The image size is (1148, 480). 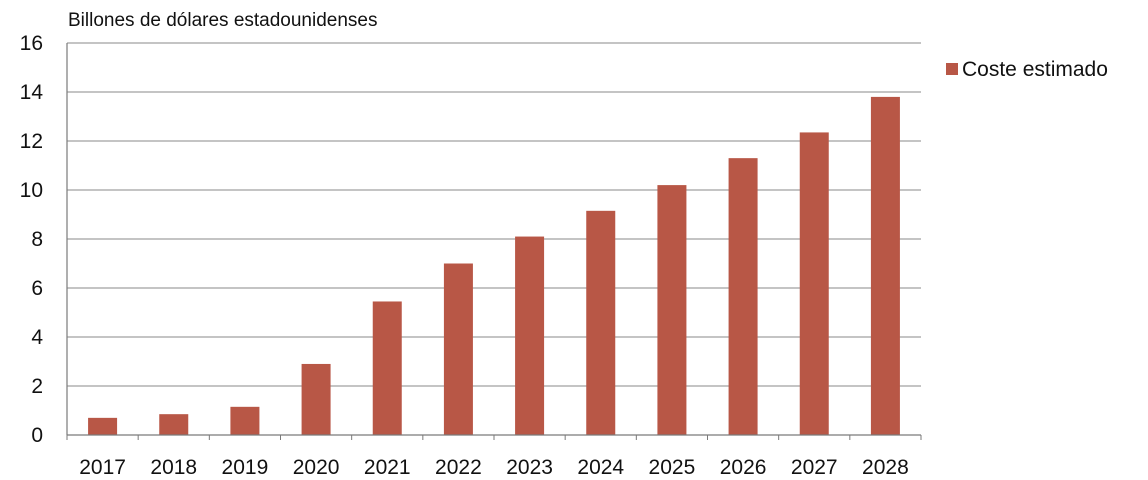 What do you see at coordinates (37, 239) in the screenshot?
I see `y-tick-label: 8` at bounding box center [37, 239].